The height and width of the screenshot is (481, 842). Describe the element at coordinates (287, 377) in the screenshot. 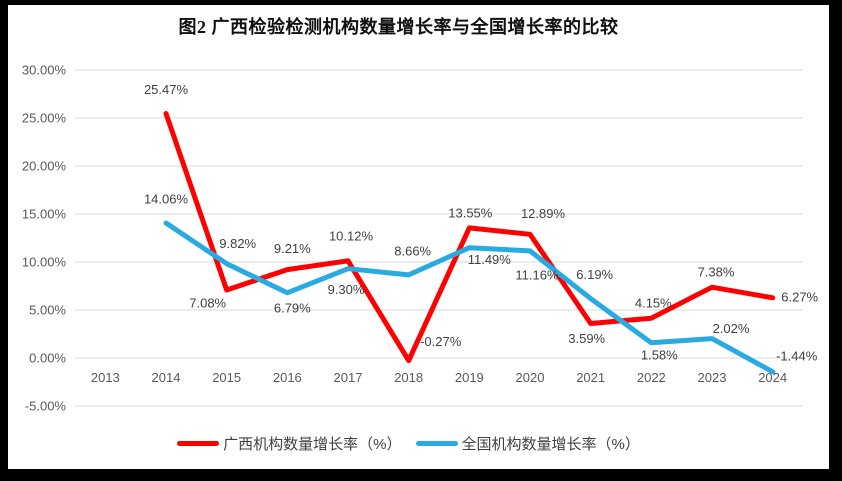

I see `x-axis-tick-label: 2016` at that location.